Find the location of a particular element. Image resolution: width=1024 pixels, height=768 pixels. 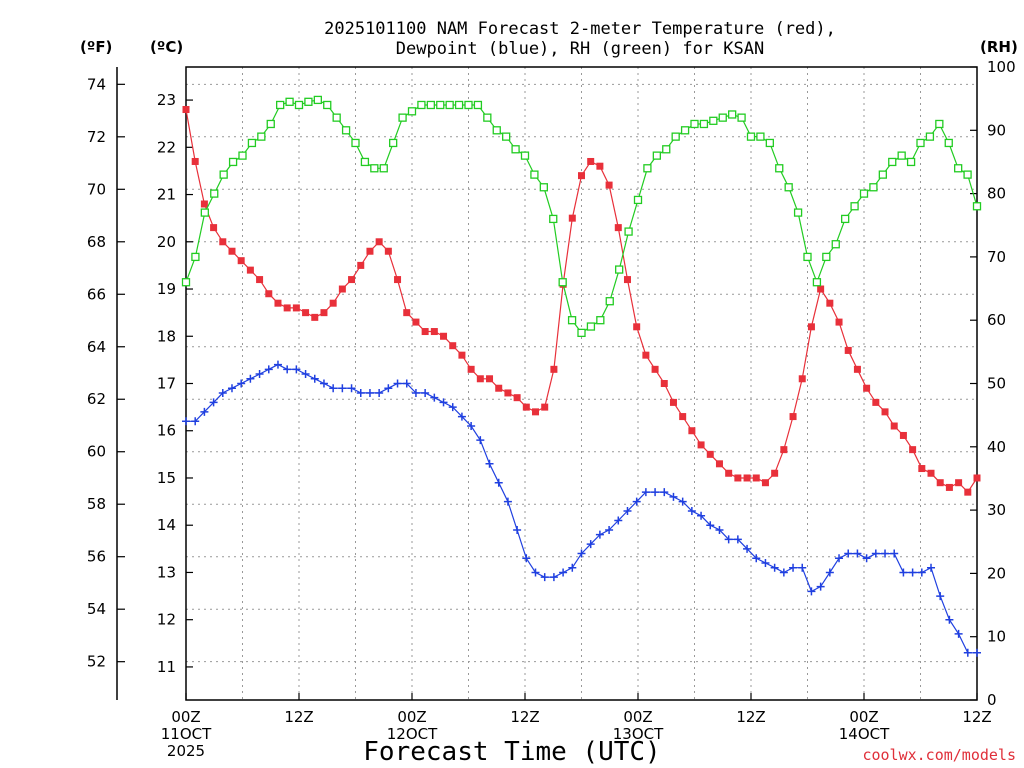

celsius-tick-label: 15 is located at coordinates (166, 478).